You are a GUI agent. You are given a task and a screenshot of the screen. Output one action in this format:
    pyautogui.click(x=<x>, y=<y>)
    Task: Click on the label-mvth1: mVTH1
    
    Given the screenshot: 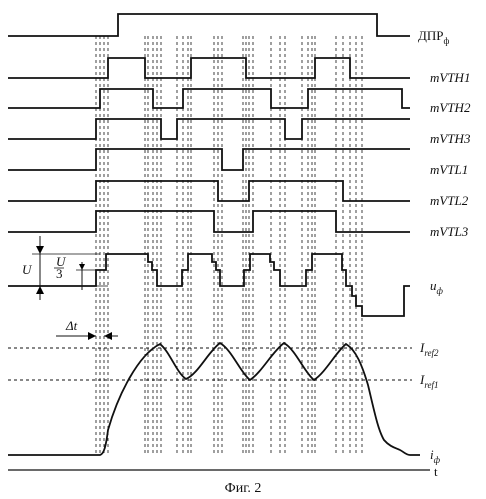 What is the action you would take?
    pyautogui.click(x=450, y=77)
    